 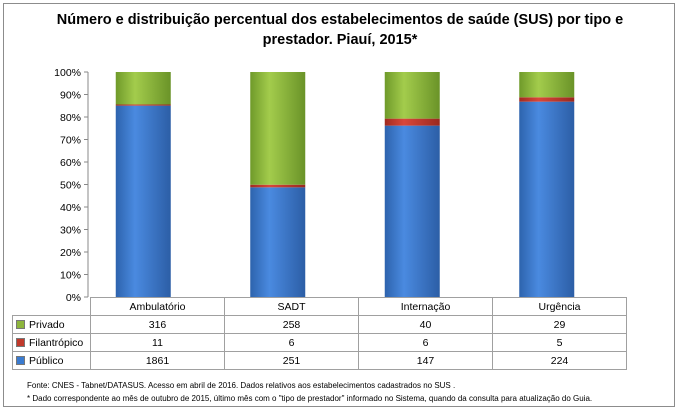 I want to click on y-tick-label: 100%, so click(x=67, y=73).